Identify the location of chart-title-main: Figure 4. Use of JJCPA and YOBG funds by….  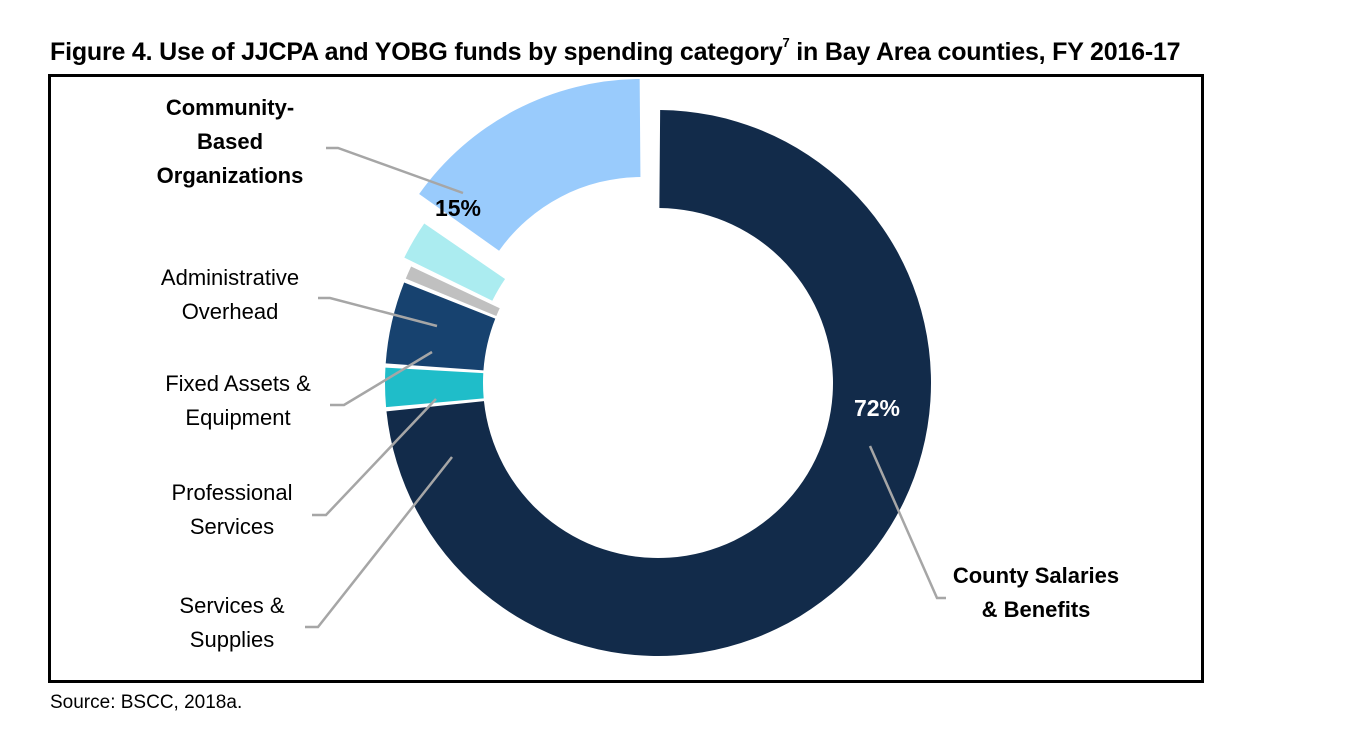
(416, 52).